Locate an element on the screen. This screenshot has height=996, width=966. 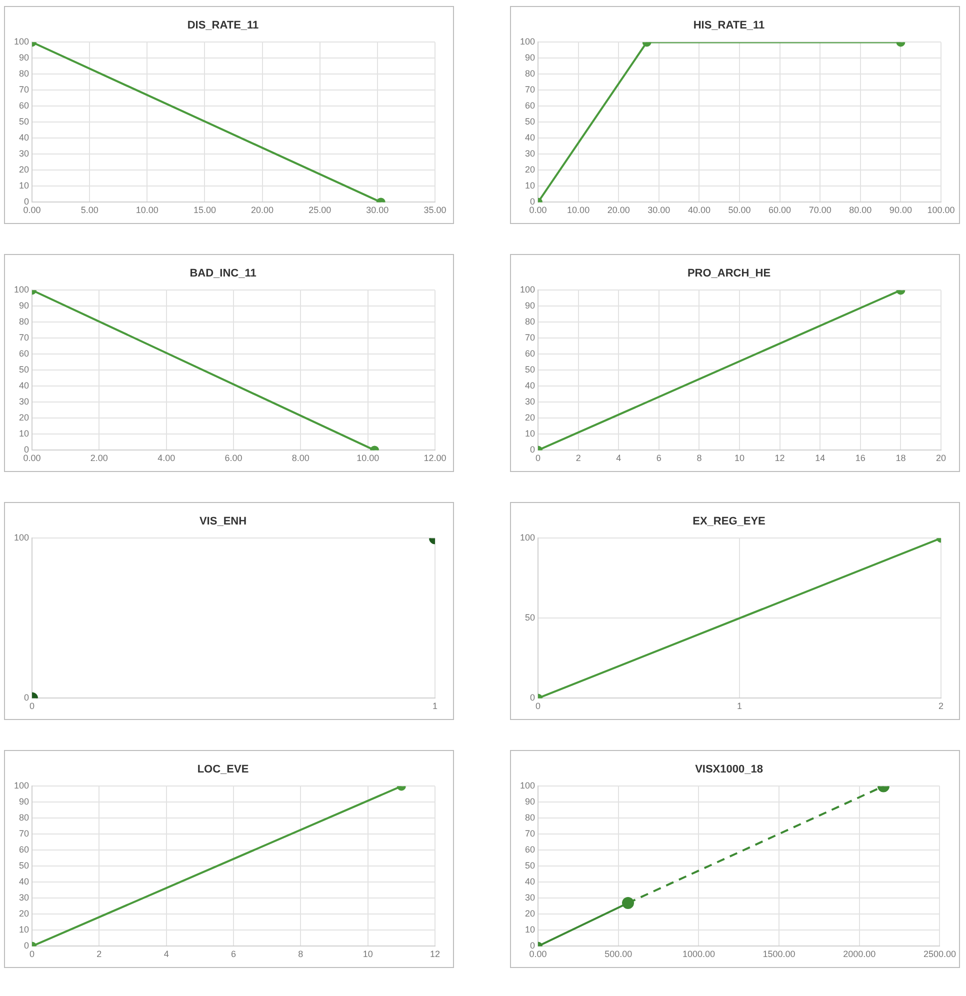
x-tick-label: 25.00 is located at coordinates (320, 210).